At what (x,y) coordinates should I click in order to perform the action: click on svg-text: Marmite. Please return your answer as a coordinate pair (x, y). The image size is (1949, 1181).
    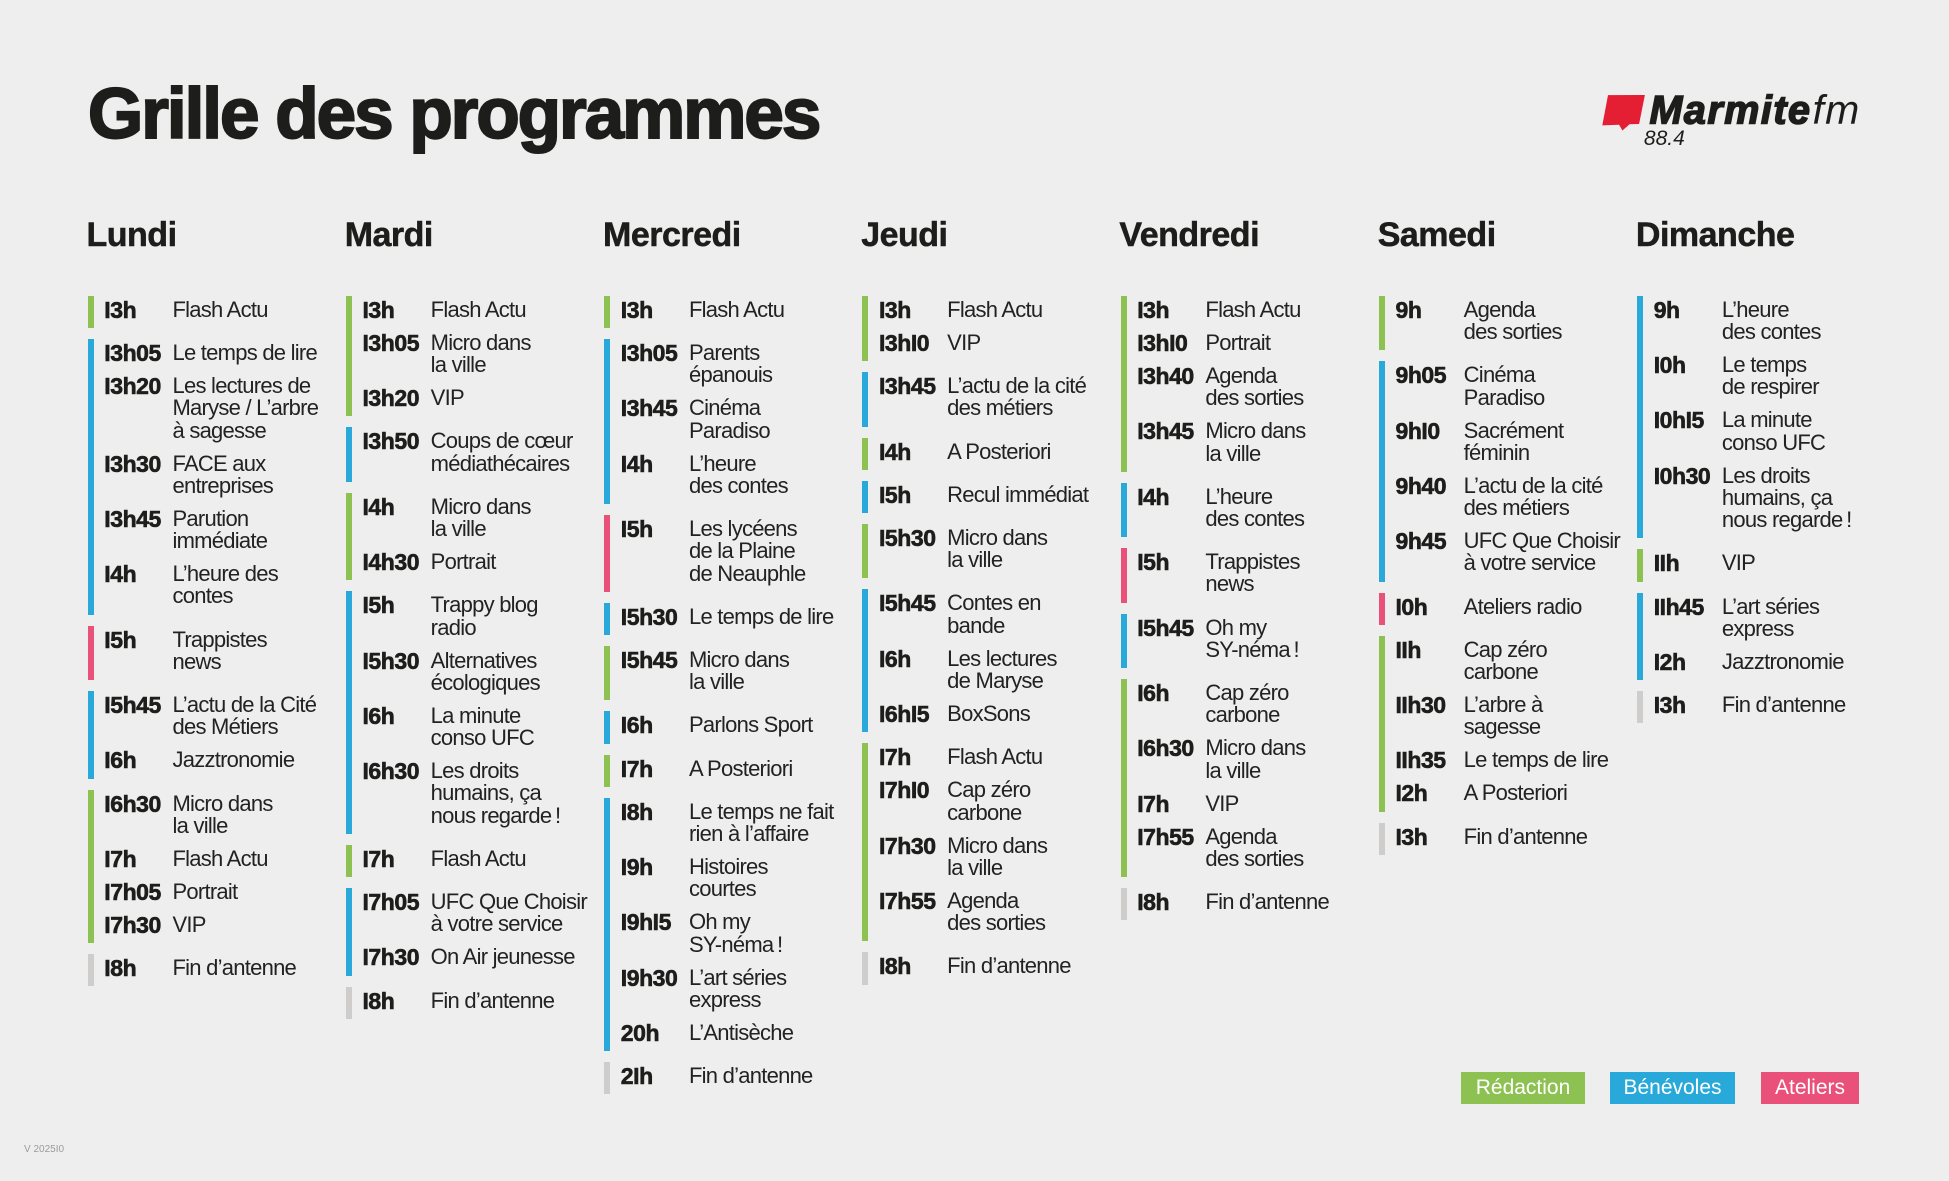
    Looking at the image, I should click on (1731, 111).